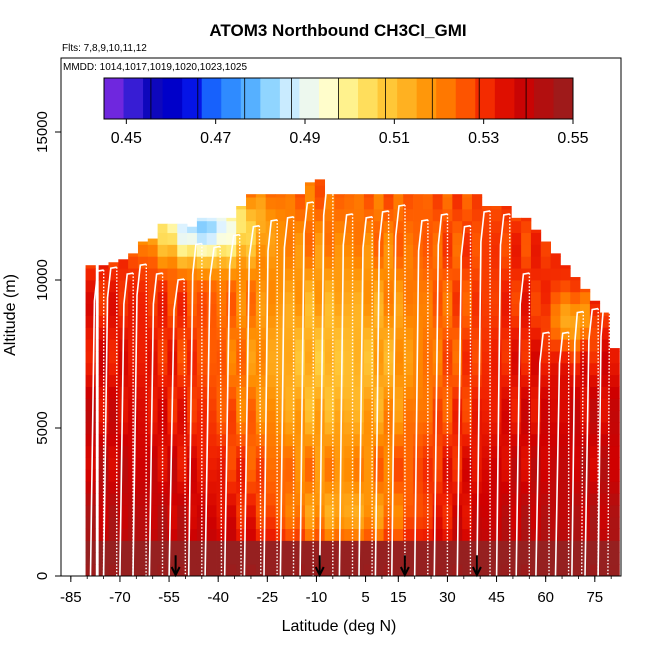  I want to click on colorbar-cells, so click(339, 98).